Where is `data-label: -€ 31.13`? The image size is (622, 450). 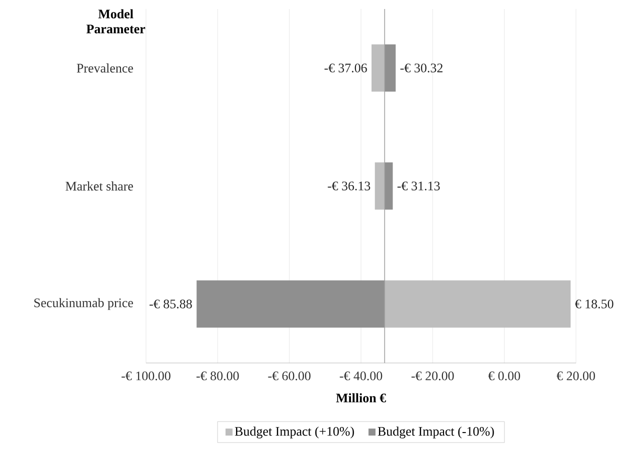 data-label: -€ 31.13 is located at coordinates (418, 186).